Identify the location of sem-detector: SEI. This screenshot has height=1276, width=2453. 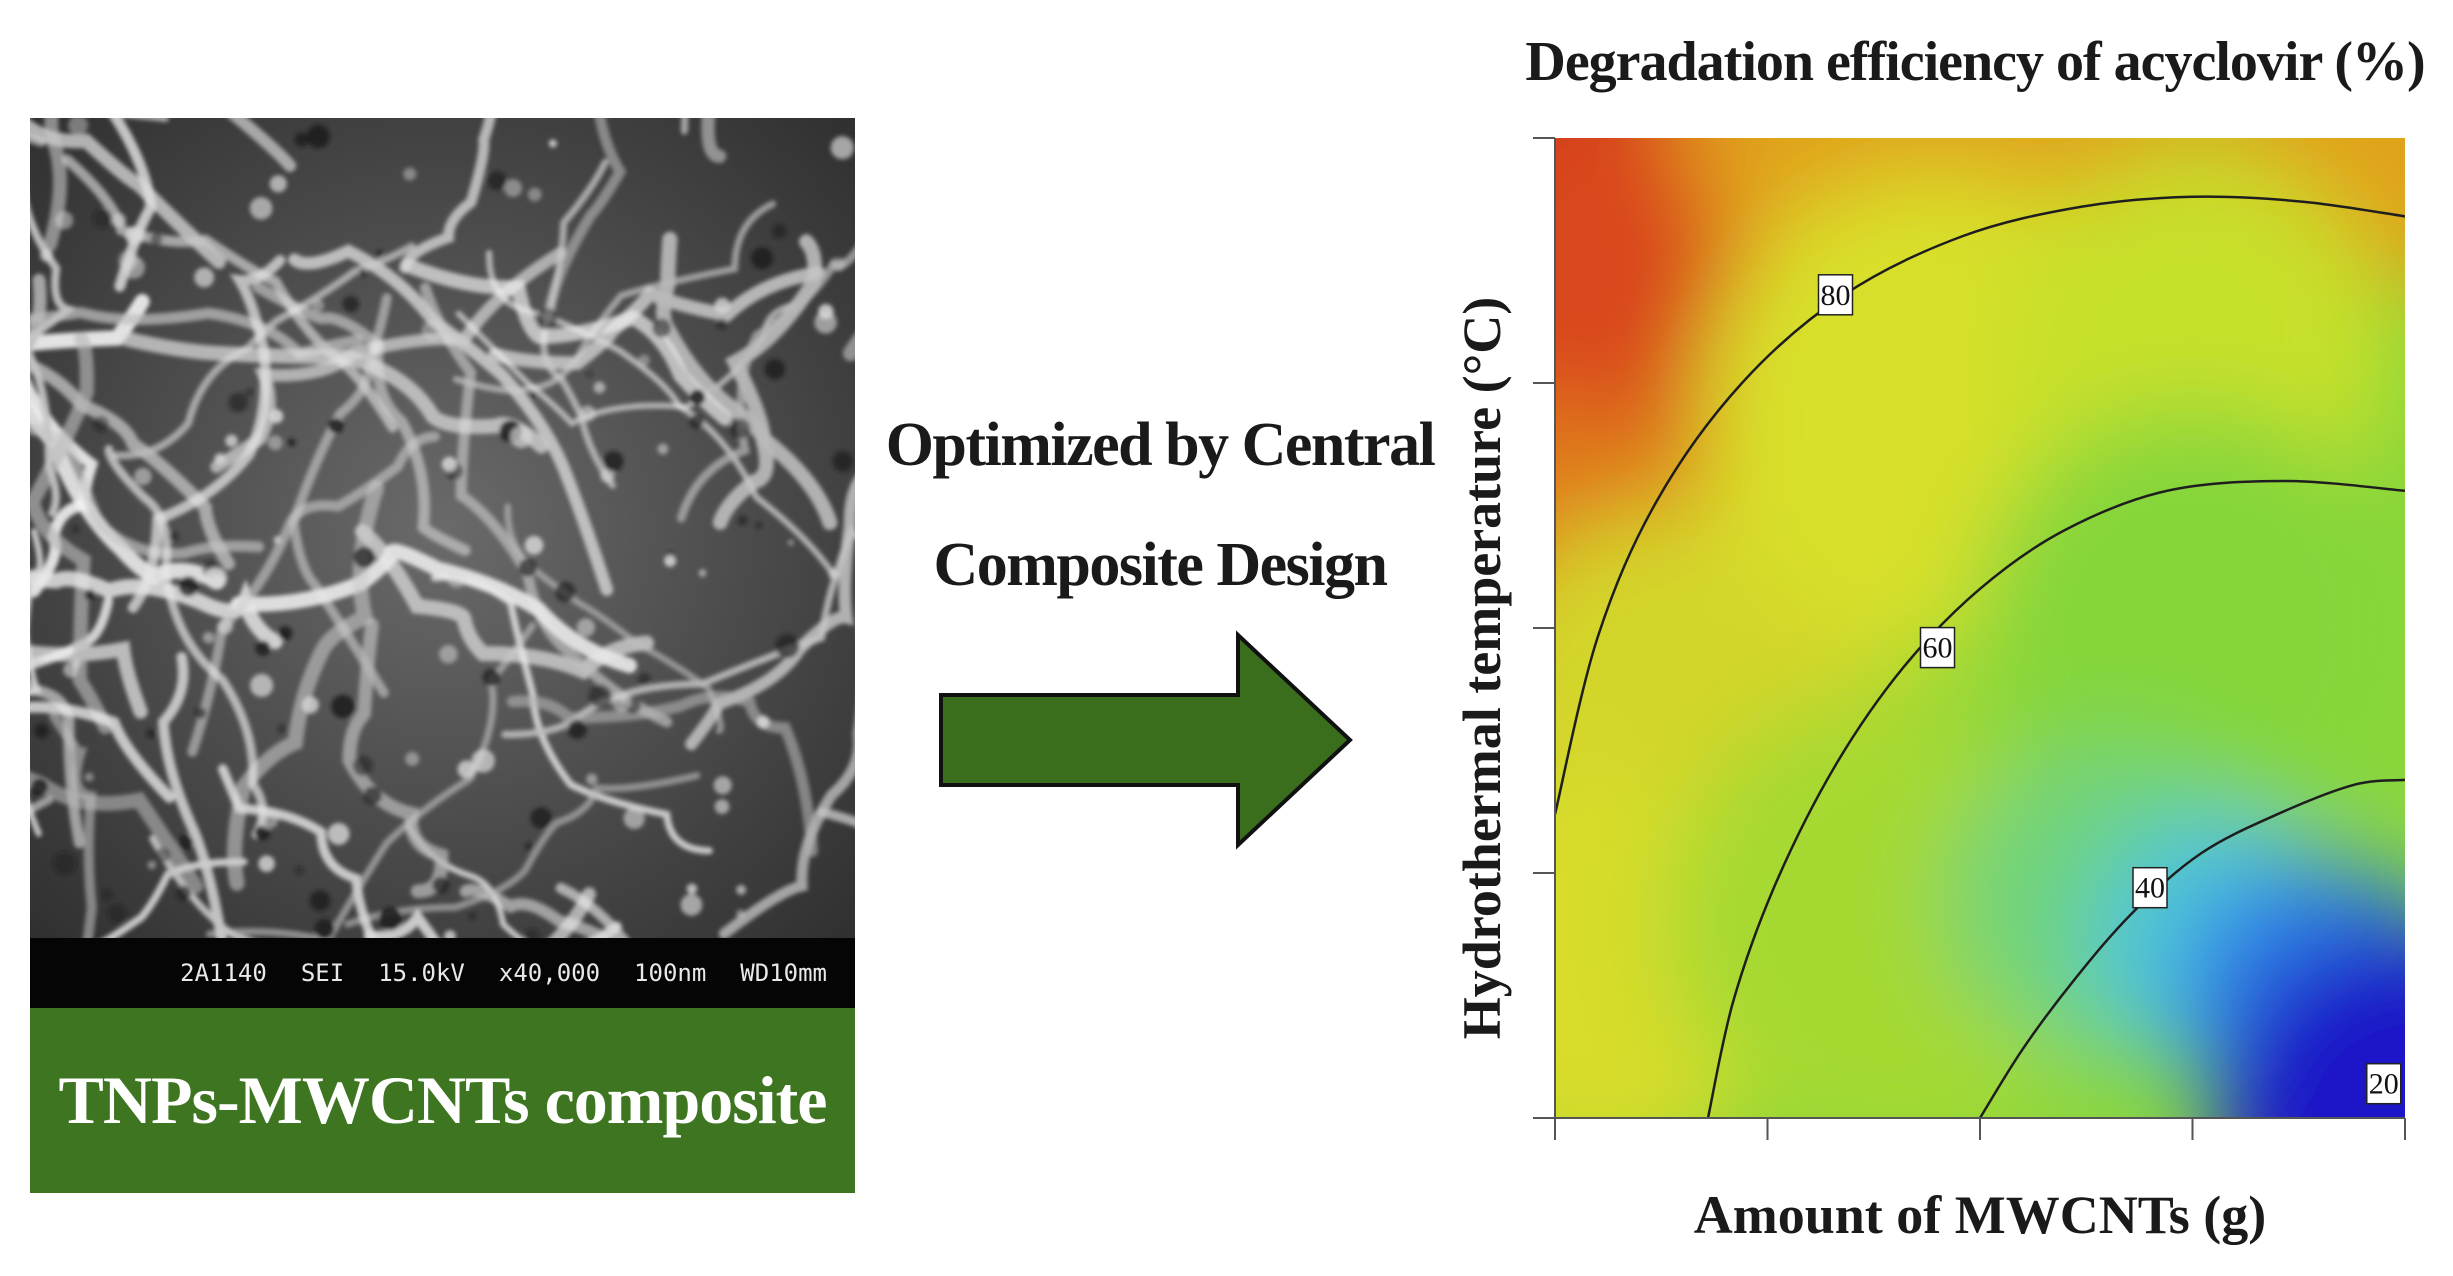
(322, 973).